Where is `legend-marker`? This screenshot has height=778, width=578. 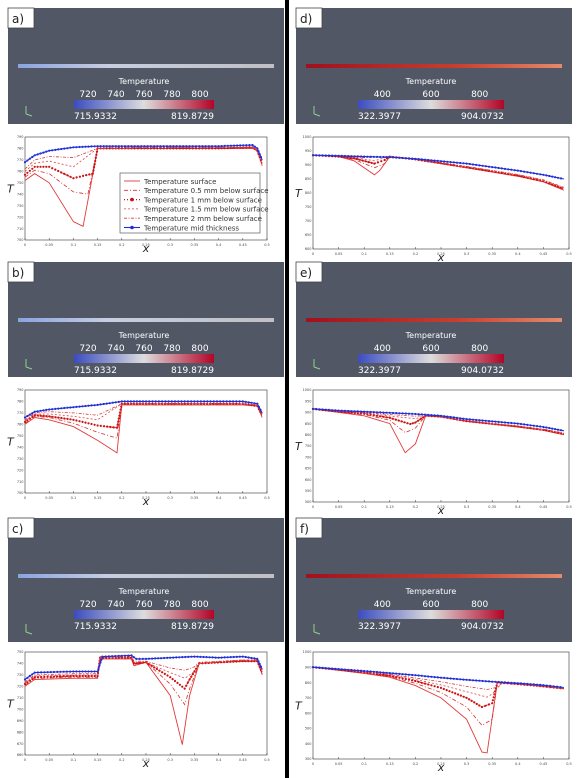
legend-marker is located at coordinates (132, 227).